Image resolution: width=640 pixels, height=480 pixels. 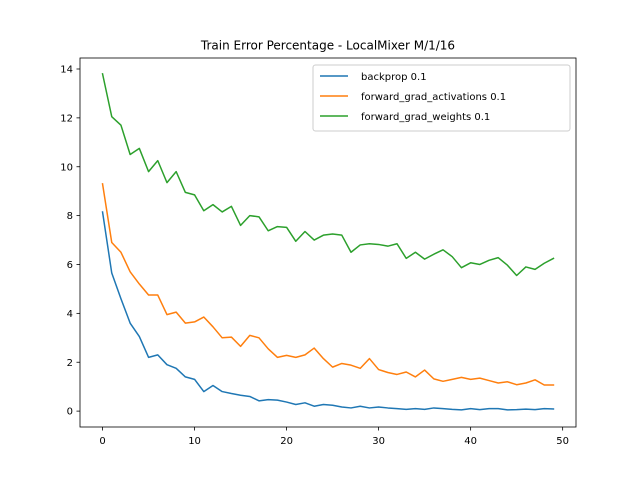 What do you see at coordinates (394, 77) in the screenshot?
I see `legend-label-0: backprop 0.1` at bounding box center [394, 77].